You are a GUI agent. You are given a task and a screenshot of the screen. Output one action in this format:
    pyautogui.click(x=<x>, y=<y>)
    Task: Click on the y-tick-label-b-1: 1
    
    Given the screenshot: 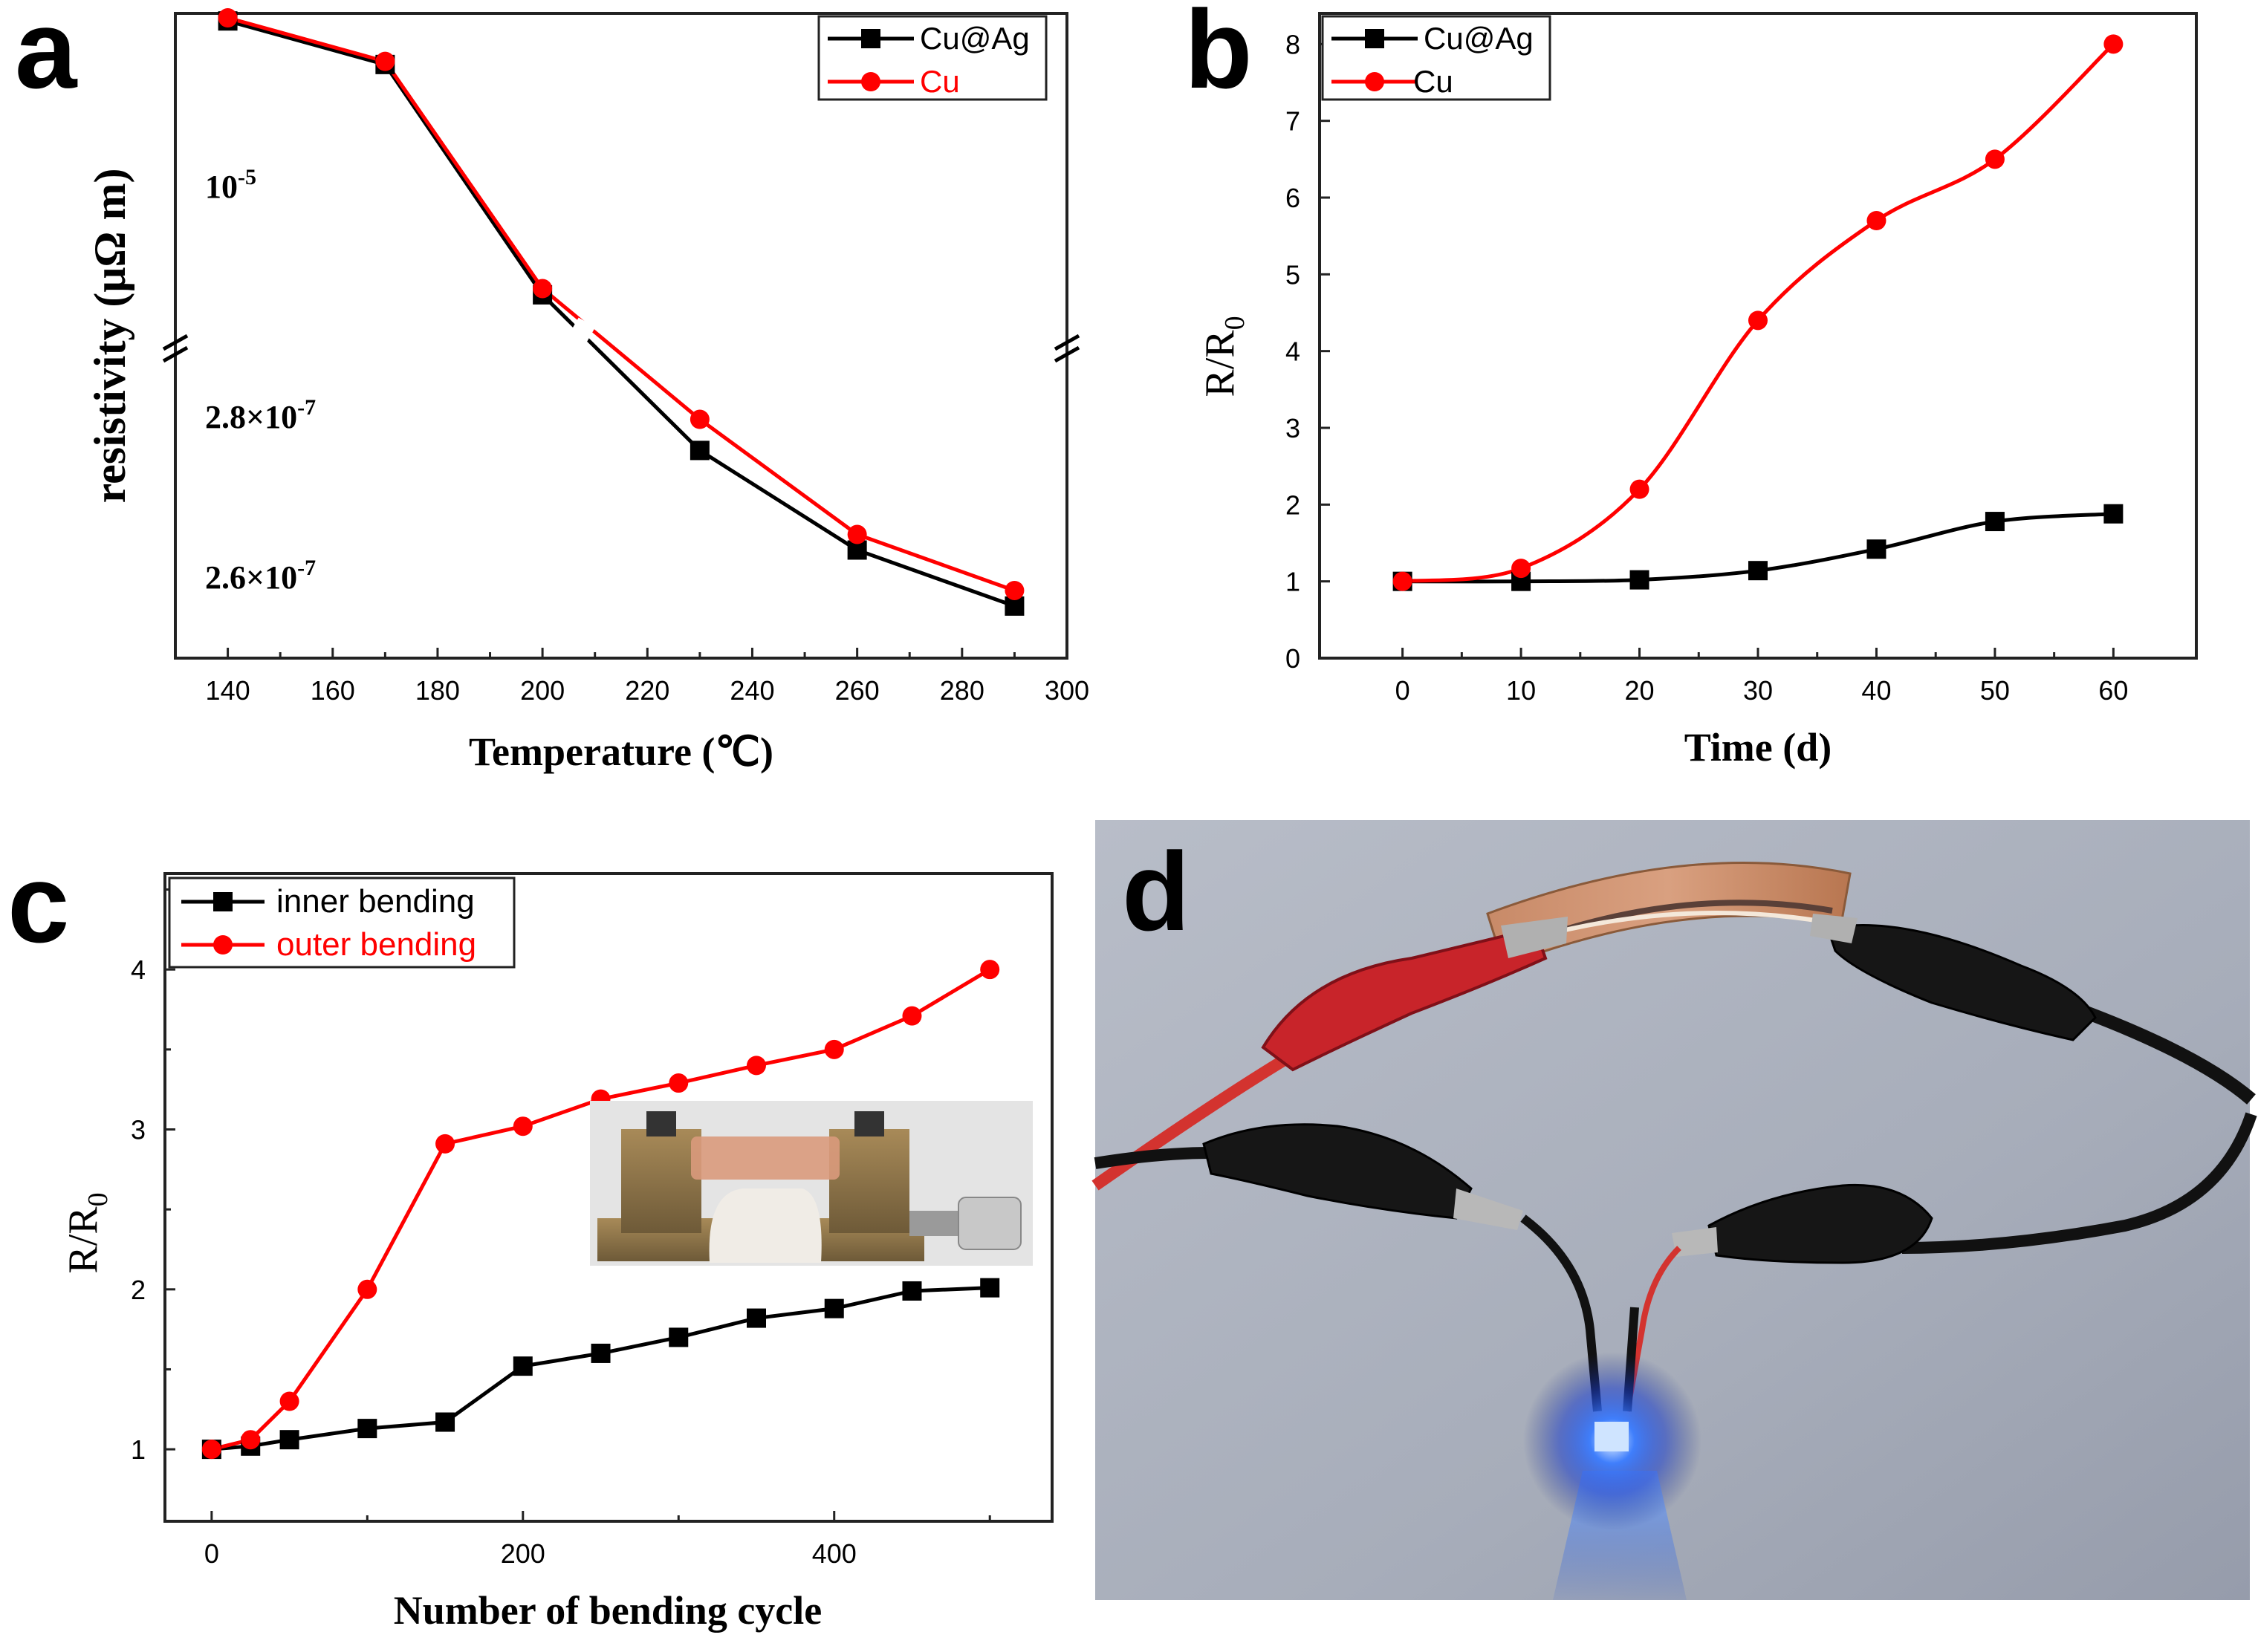 What is the action you would take?
    pyautogui.click(x=1292, y=582)
    